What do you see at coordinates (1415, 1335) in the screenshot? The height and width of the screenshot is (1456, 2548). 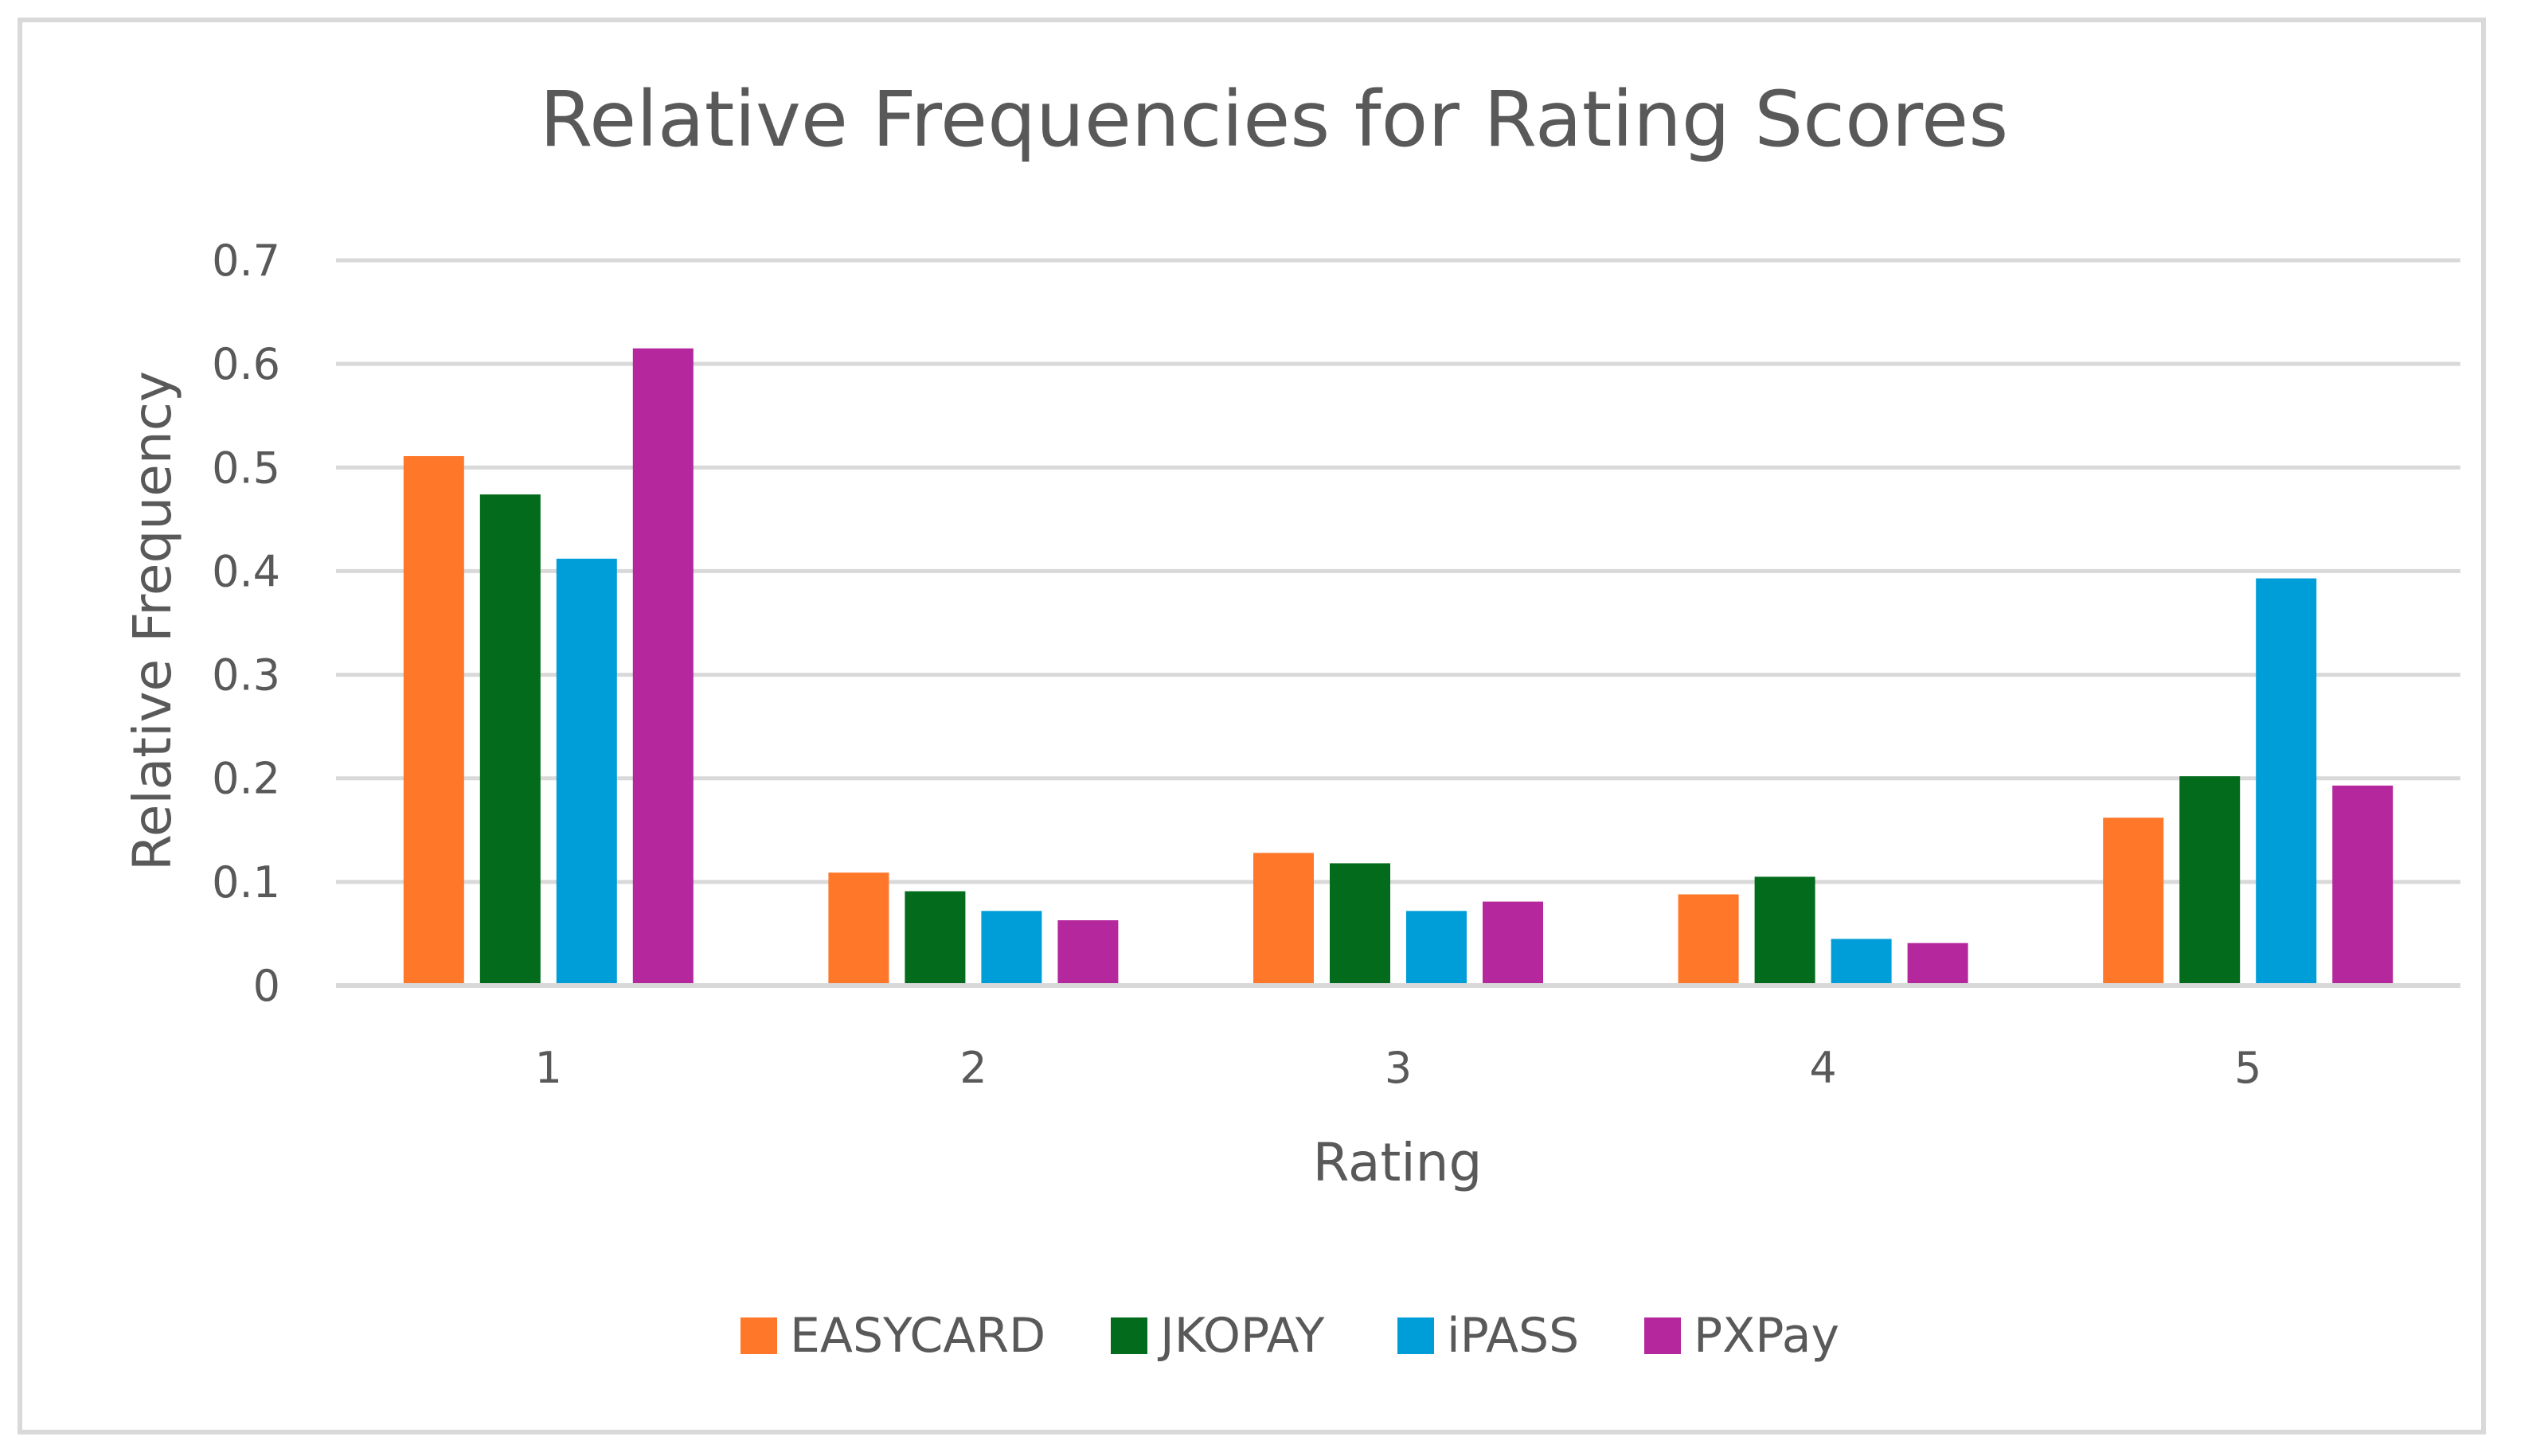 I see `legend-swatch-ipass` at bounding box center [1415, 1335].